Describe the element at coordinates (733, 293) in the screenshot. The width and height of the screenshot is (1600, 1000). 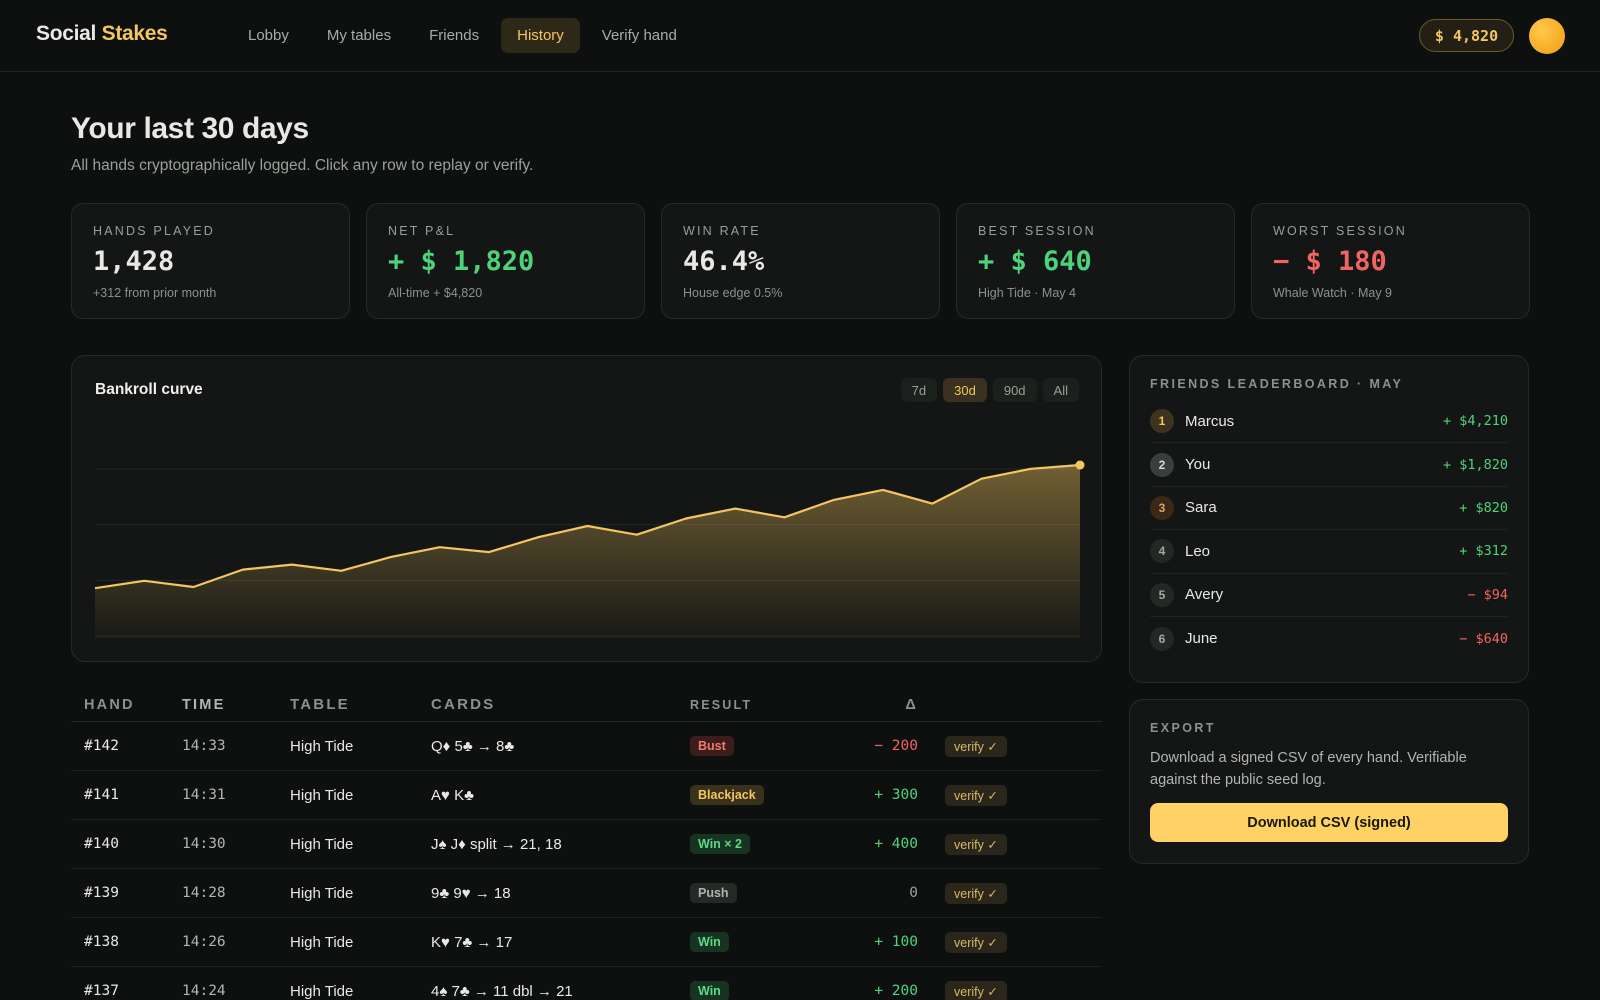
I see `stat-note: House edge 0.5%` at that location.